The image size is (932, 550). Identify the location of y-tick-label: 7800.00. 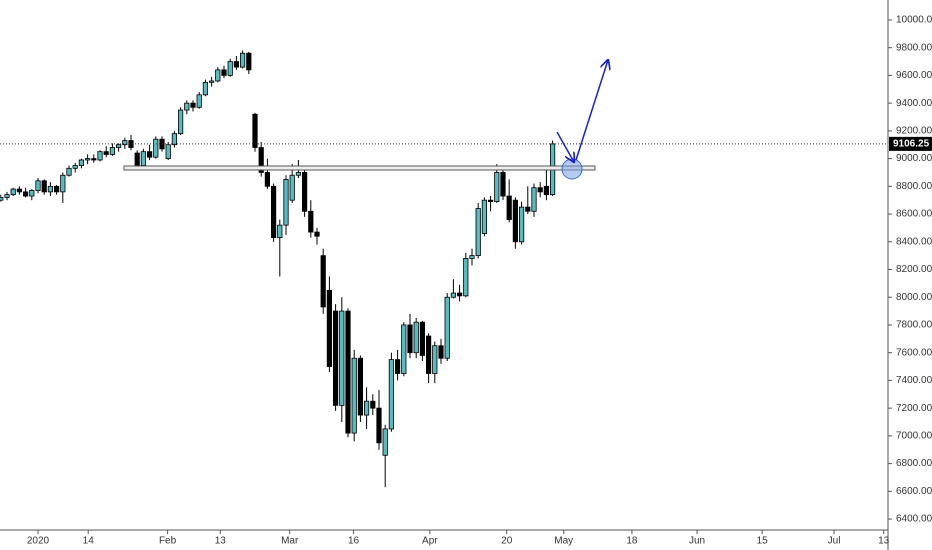
(914, 325).